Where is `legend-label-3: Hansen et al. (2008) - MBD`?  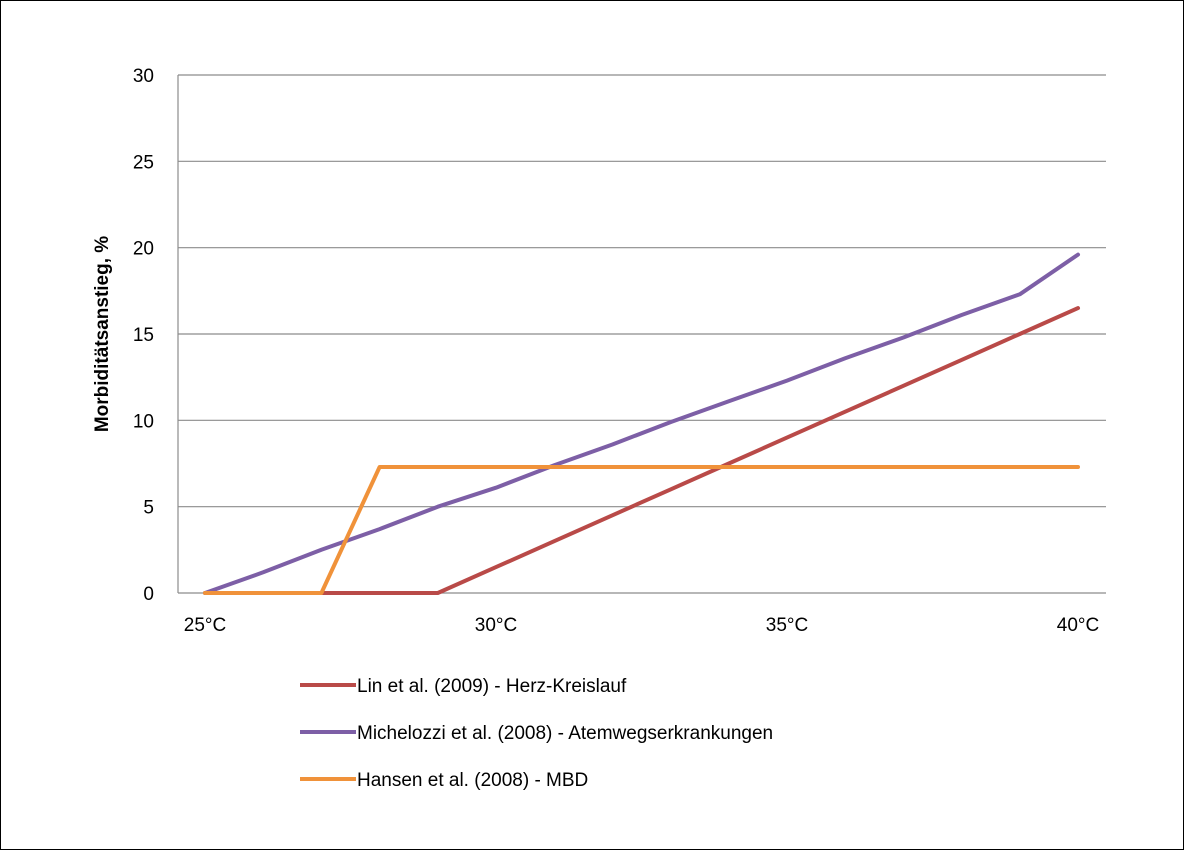
legend-label-3: Hansen et al. (2008) - MBD is located at coordinates (472, 780).